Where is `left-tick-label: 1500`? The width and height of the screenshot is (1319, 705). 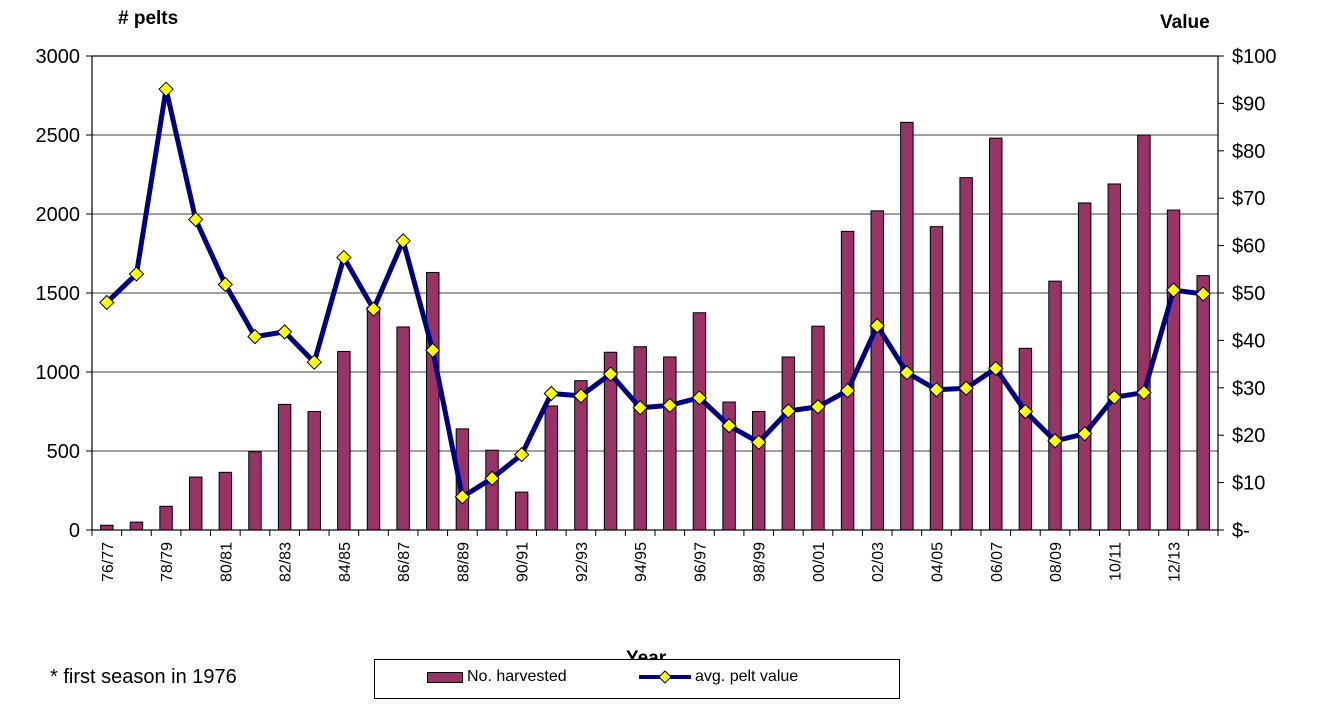
left-tick-label: 1500 is located at coordinates (58, 294).